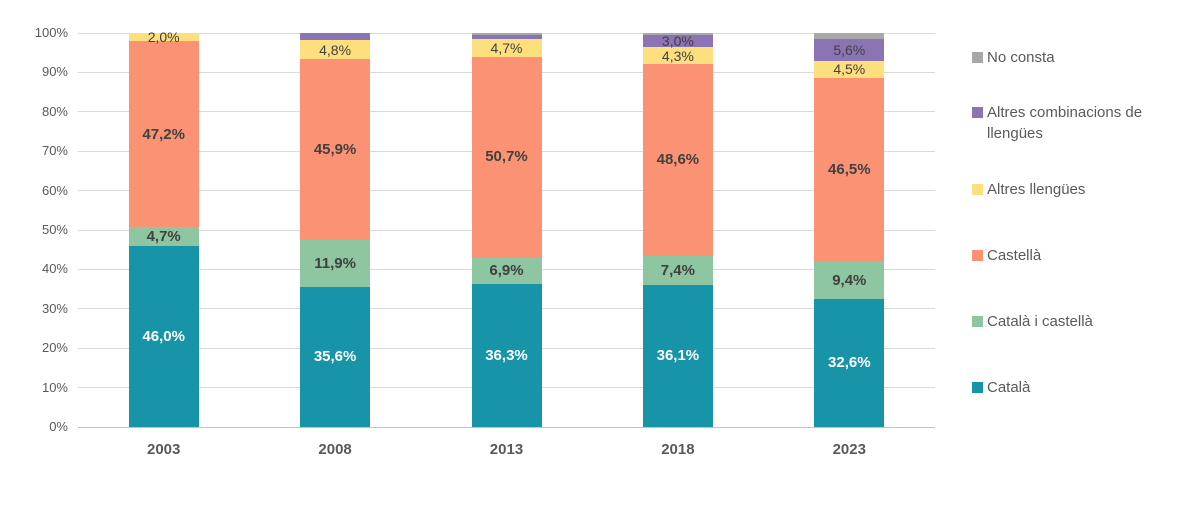 Image resolution: width=1192 pixels, height=506 pixels. I want to click on data-label: 36,1%, so click(678, 356).